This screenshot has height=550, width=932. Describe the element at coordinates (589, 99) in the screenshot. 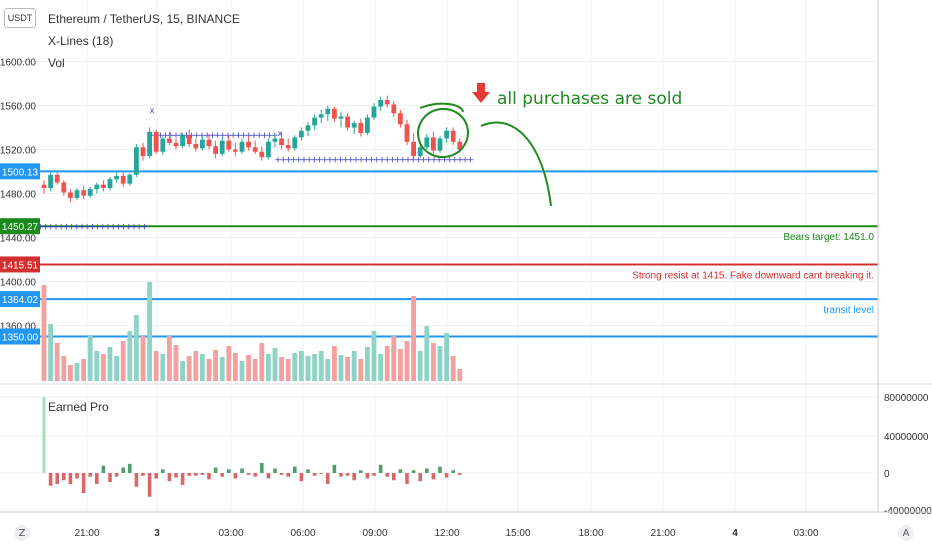

I see `annotation-text: all purchases are sold` at that location.